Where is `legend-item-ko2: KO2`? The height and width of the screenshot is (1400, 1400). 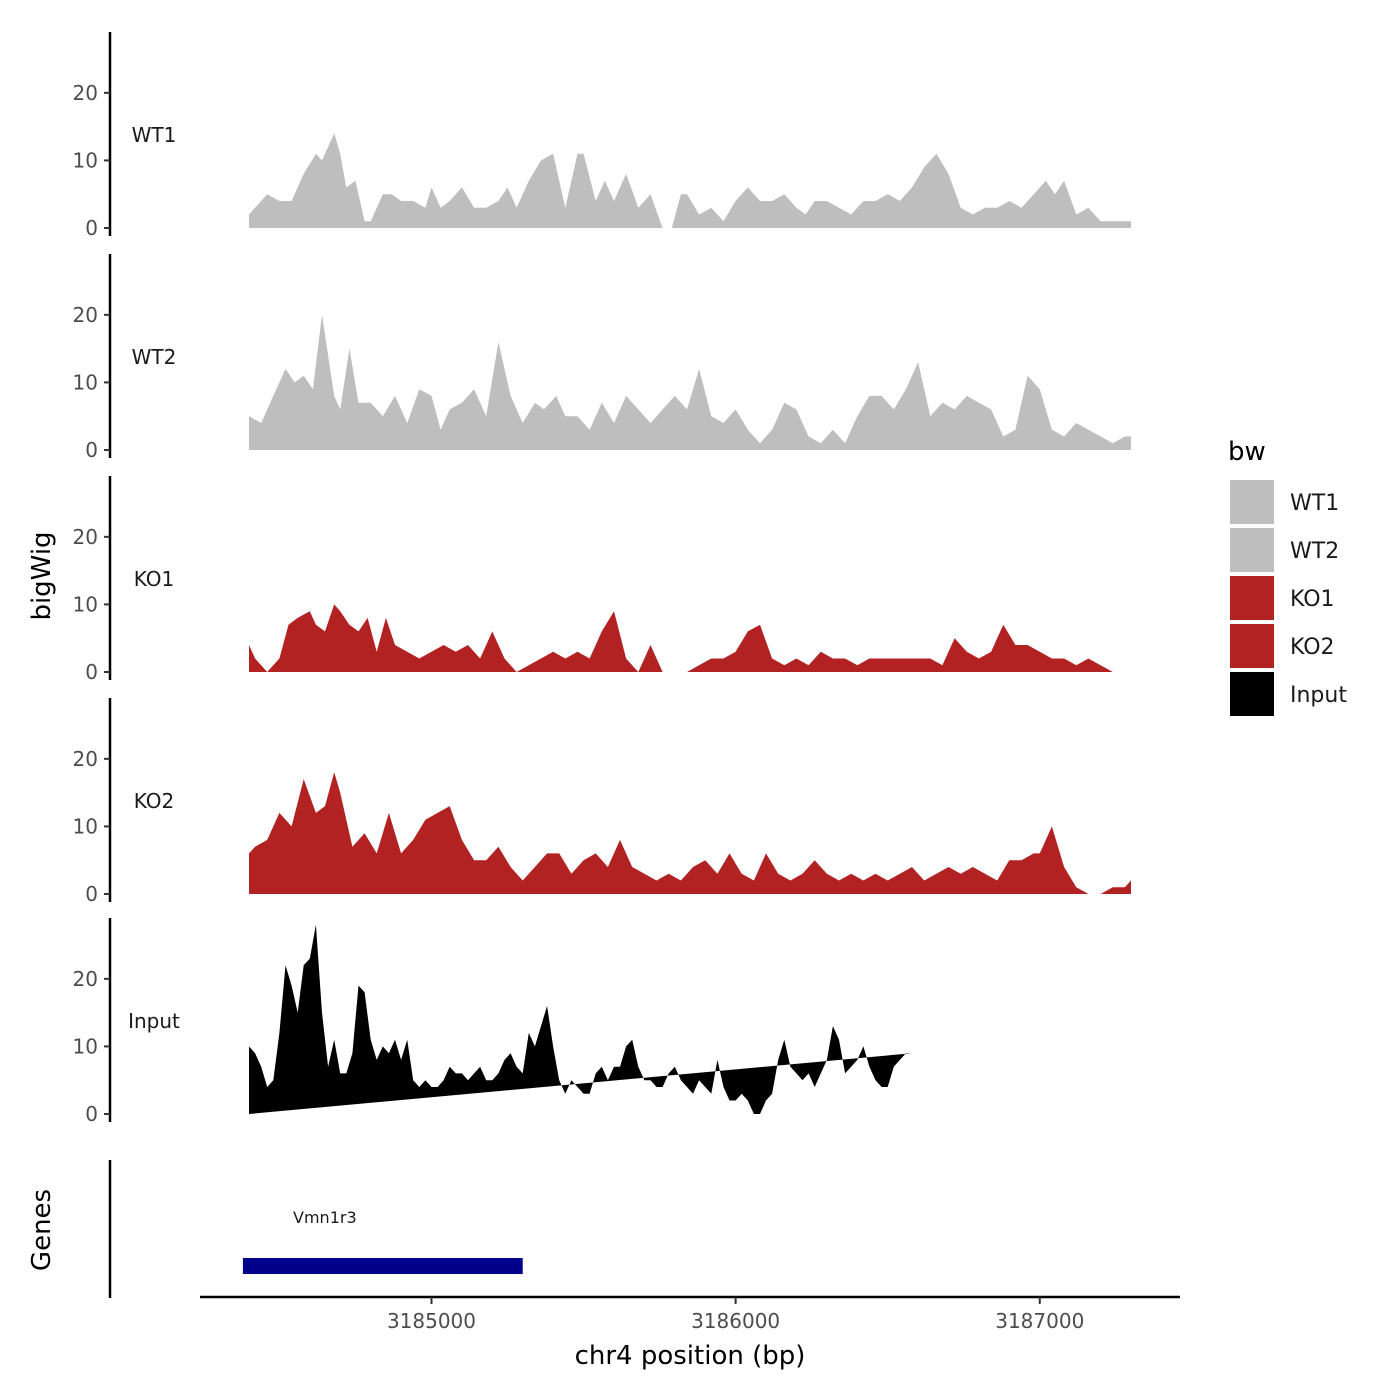 legend-item-ko2: KO2 is located at coordinates (1282, 646).